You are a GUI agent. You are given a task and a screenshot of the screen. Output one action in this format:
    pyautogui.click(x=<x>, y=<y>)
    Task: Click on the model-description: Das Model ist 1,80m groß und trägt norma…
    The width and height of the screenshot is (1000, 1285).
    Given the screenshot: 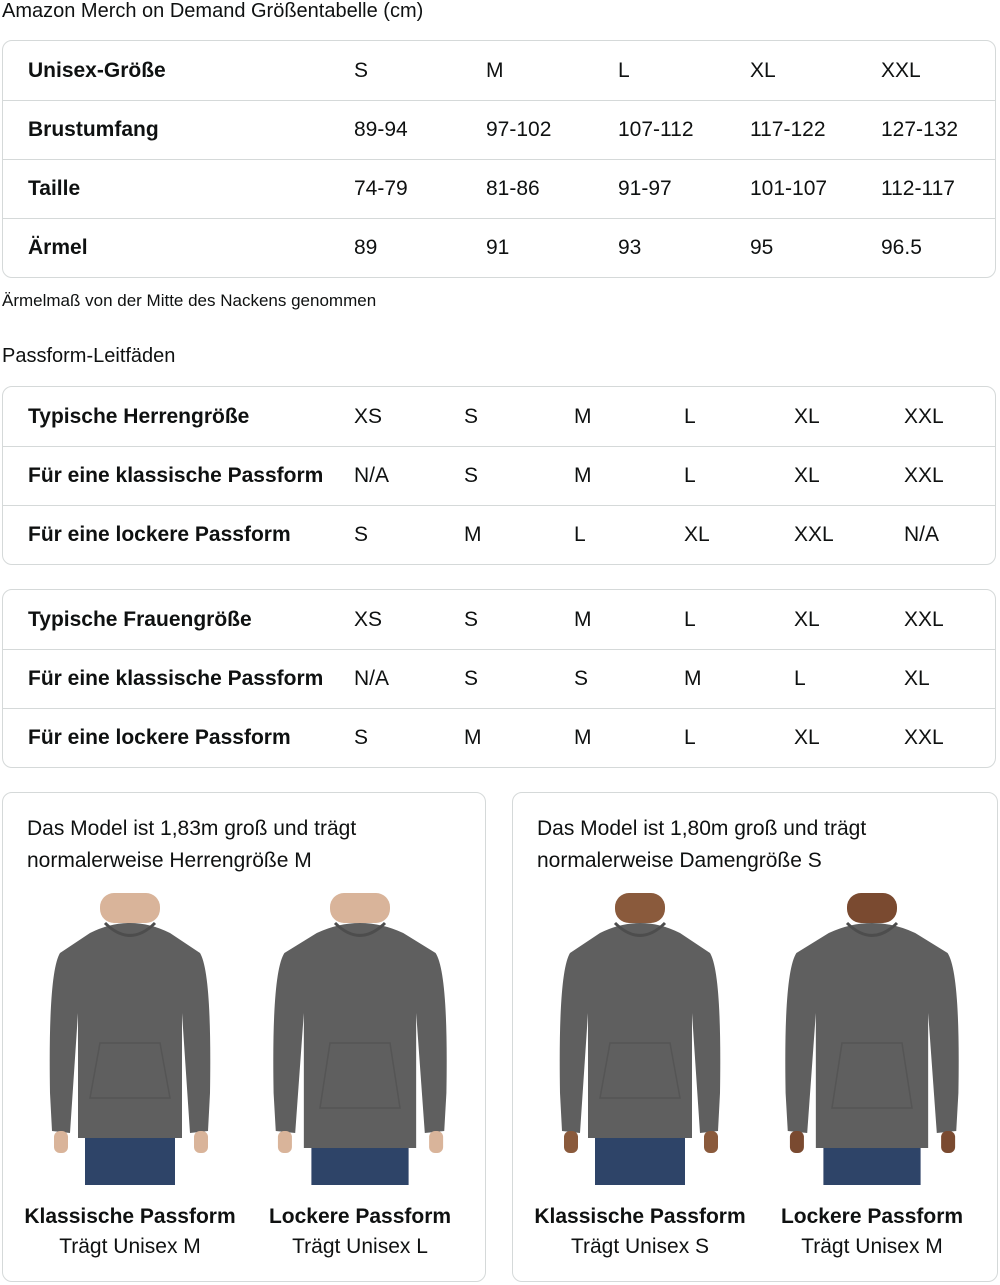 What is the action you would take?
    pyautogui.click(x=701, y=845)
    